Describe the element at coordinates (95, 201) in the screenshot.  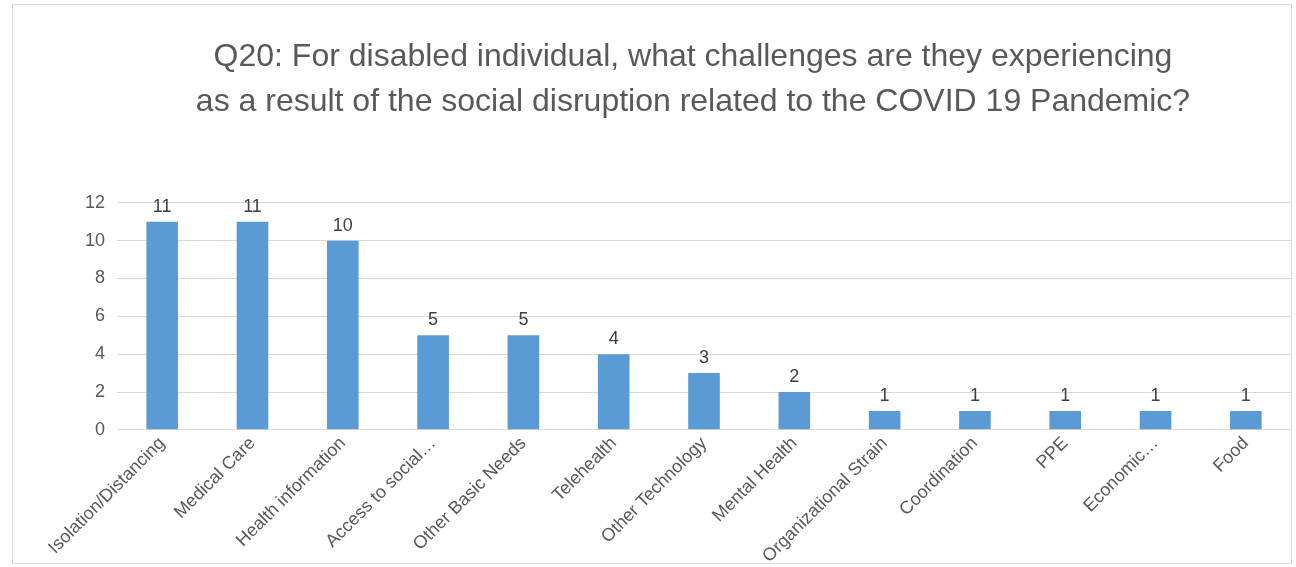
I see `y-tick-label: 12` at that location.